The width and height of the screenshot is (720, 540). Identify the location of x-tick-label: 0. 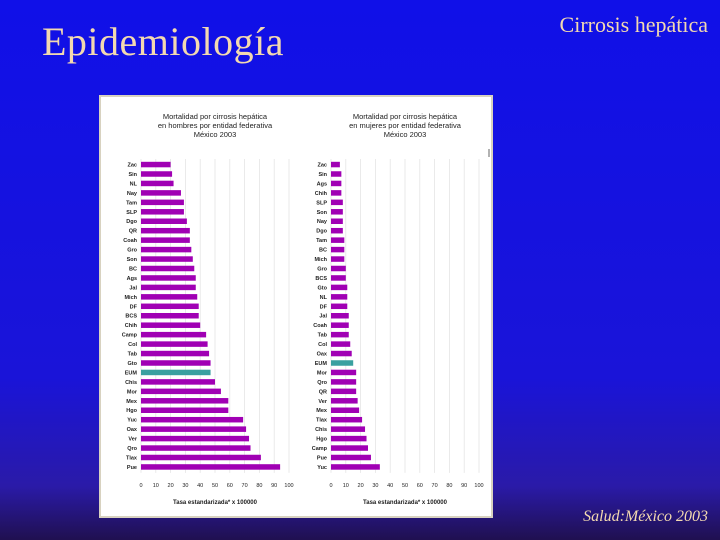
(140, 486).